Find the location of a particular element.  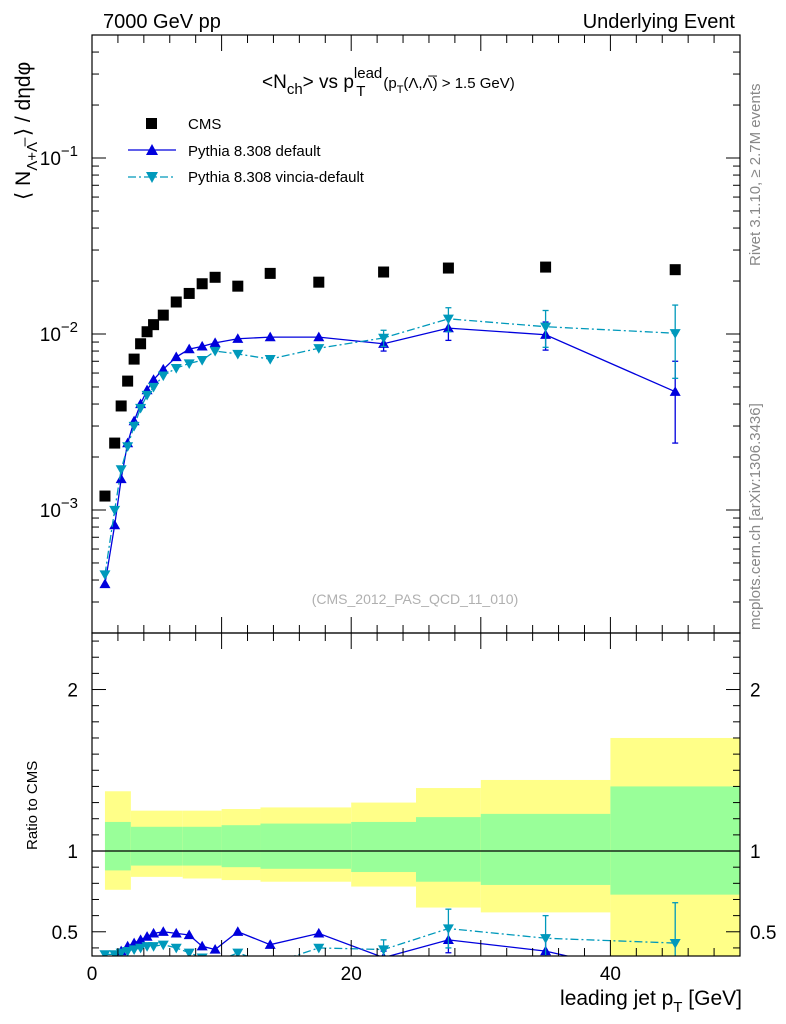

y-tick-label: 10⁻³ is located at coordinates (59, 508).